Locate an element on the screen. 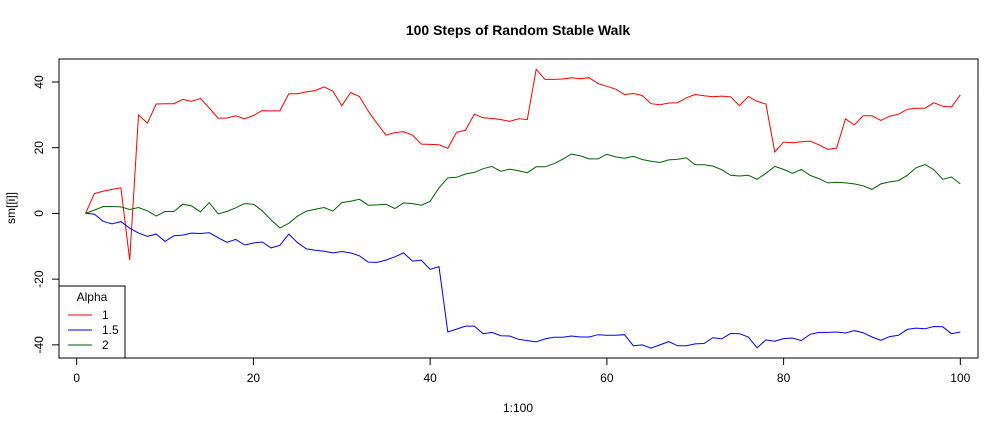 This screenshot has height=432, width=1008. x-axis-label: 1:100 is located at coordinates (518, 408).